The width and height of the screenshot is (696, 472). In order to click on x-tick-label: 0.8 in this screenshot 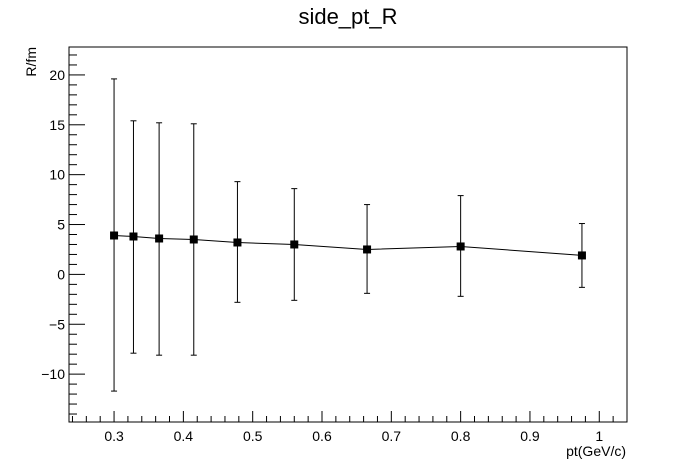, I will do `click(461, 436)`.